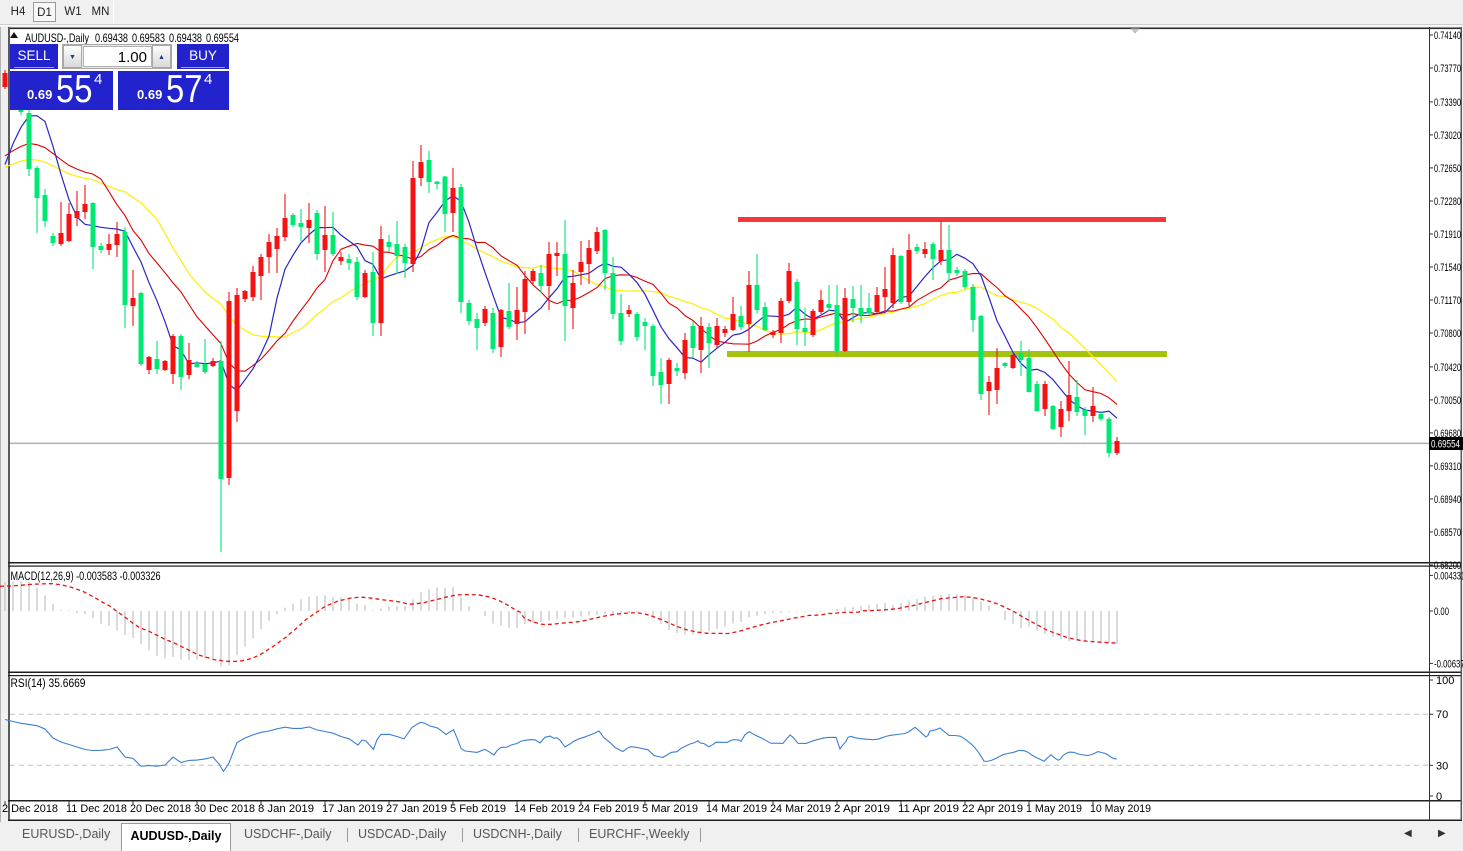  What do you see at coordinates (1447, 434) in the screenshot?
I see `svg-text: 0.69680` at bounding box center [1447, 434].